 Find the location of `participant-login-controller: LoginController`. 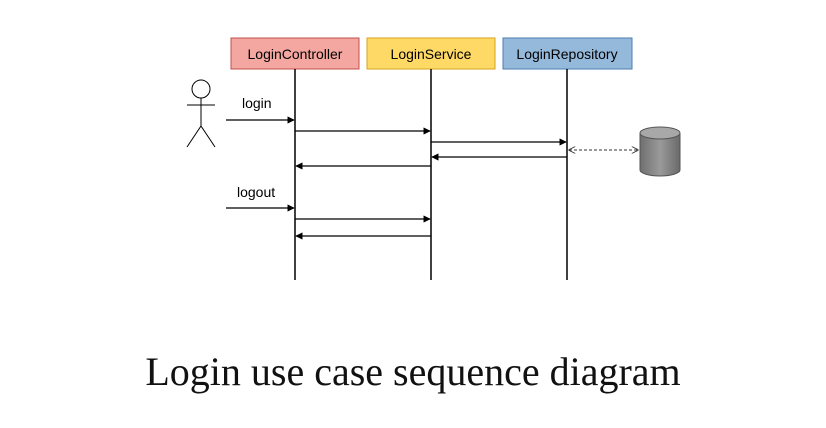

participant-login-controller: LoginController is located at coordinates (295, 53).